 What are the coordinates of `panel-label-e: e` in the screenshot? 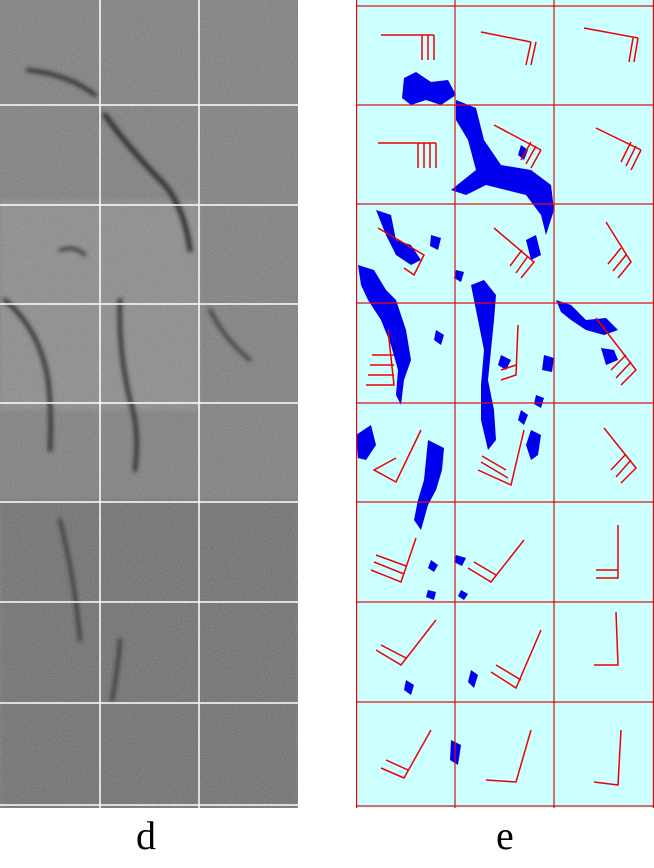 It's located at (505, 835).